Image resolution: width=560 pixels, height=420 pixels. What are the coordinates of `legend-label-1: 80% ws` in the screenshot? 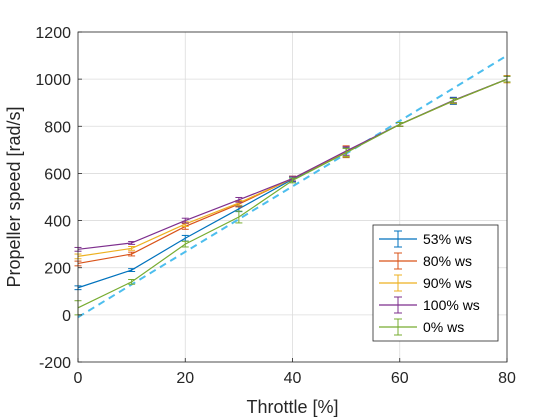 It's located at (447, 261).